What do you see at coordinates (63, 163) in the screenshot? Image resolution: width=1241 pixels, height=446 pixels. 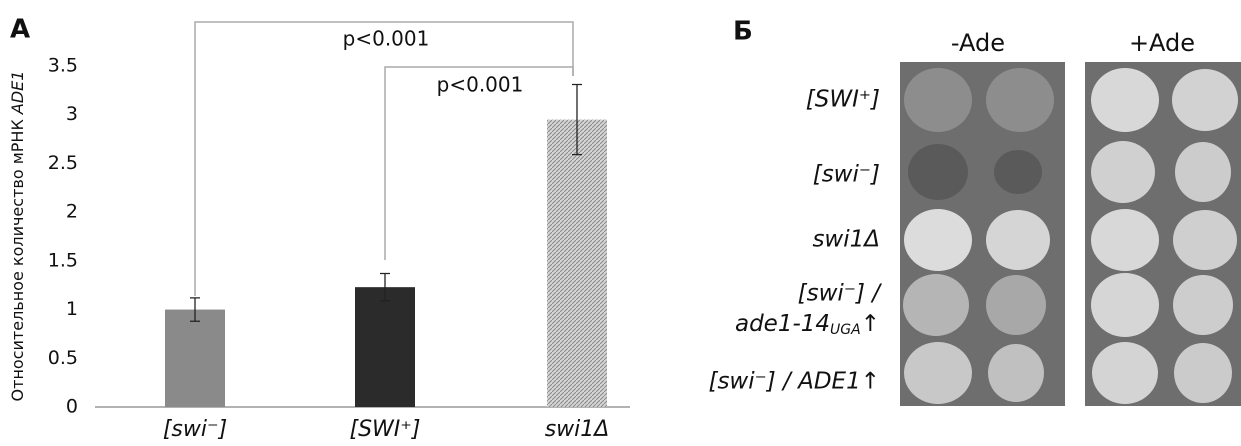 I see `y-tick-label: 2.5` at bounding box center [63, 163].